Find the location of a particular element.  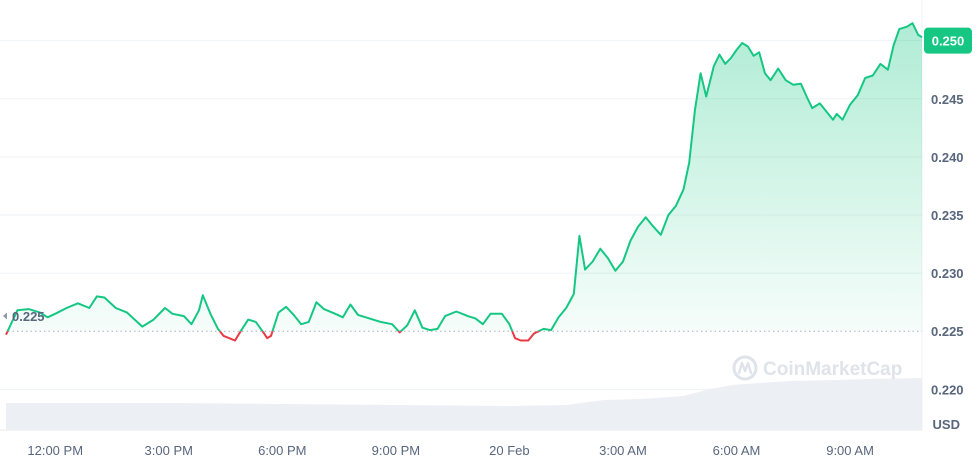

current-price-badge-bg is located at coordinates (948, 40).